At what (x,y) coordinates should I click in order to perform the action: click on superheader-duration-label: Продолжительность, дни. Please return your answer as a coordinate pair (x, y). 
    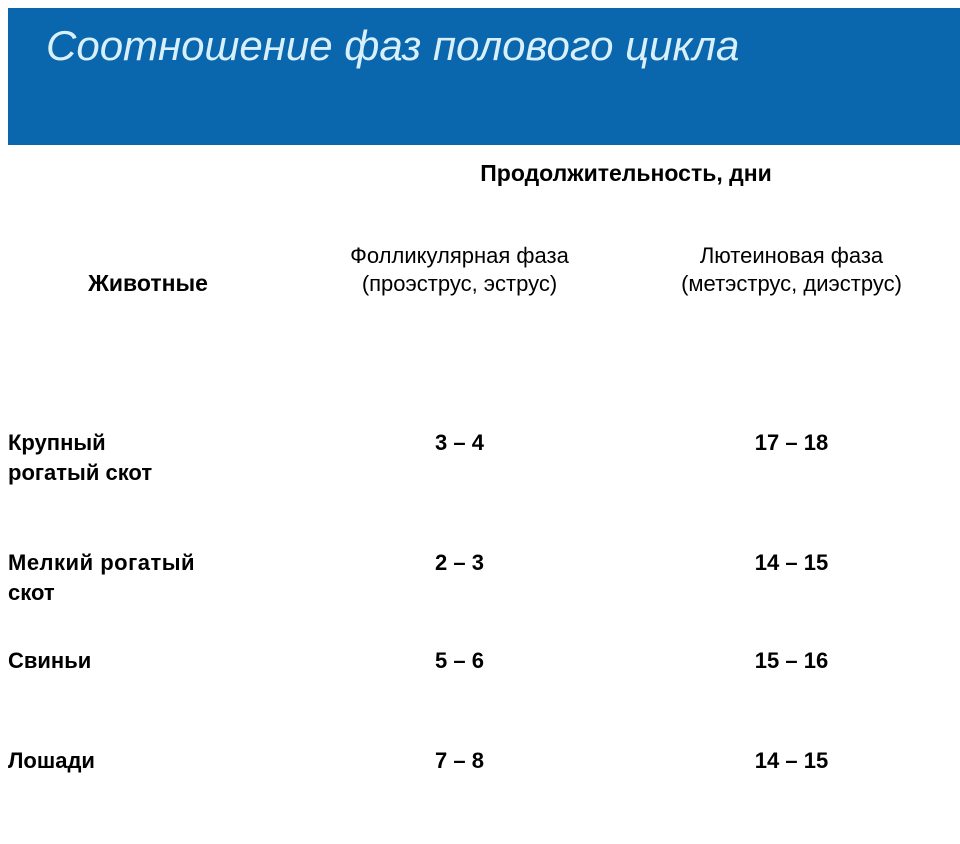
    Looking at the image, I should click on (626, 173).